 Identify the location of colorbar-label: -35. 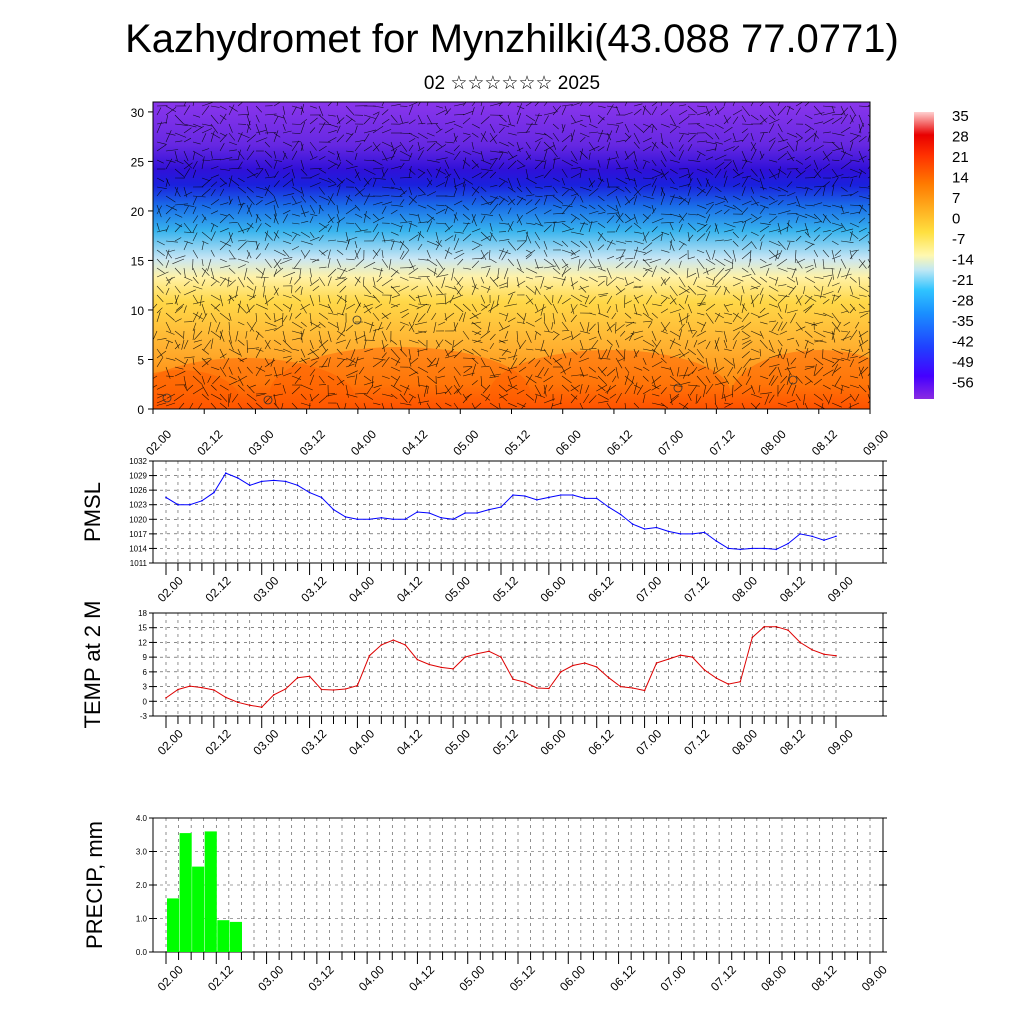
(963, 321).